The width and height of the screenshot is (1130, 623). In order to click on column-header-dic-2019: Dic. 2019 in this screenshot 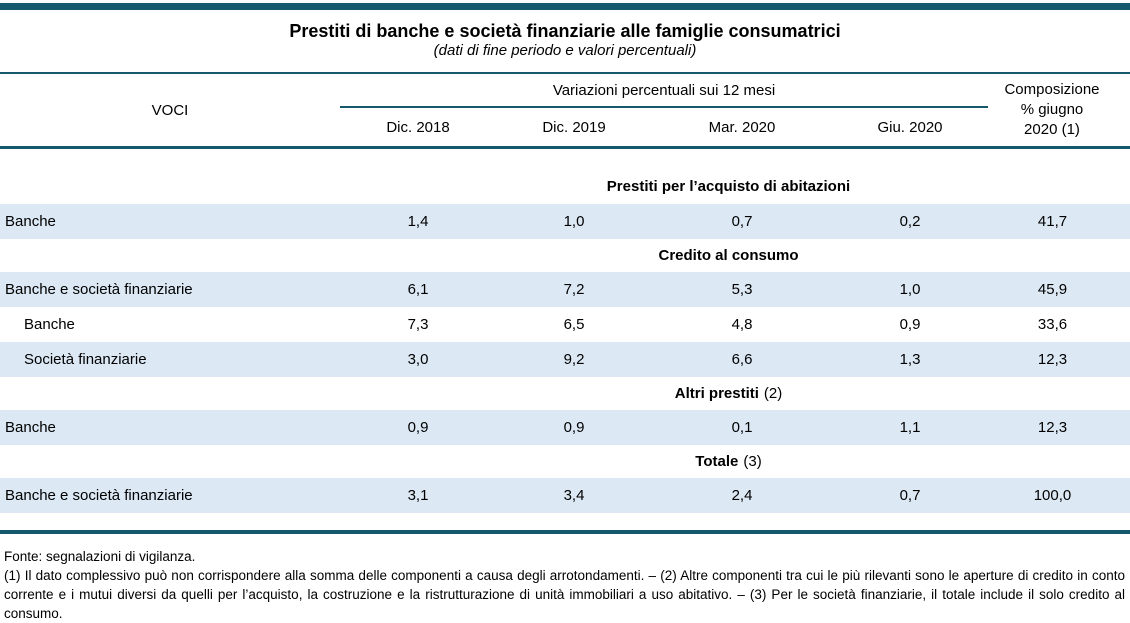, I will do `click(574, 127)`.